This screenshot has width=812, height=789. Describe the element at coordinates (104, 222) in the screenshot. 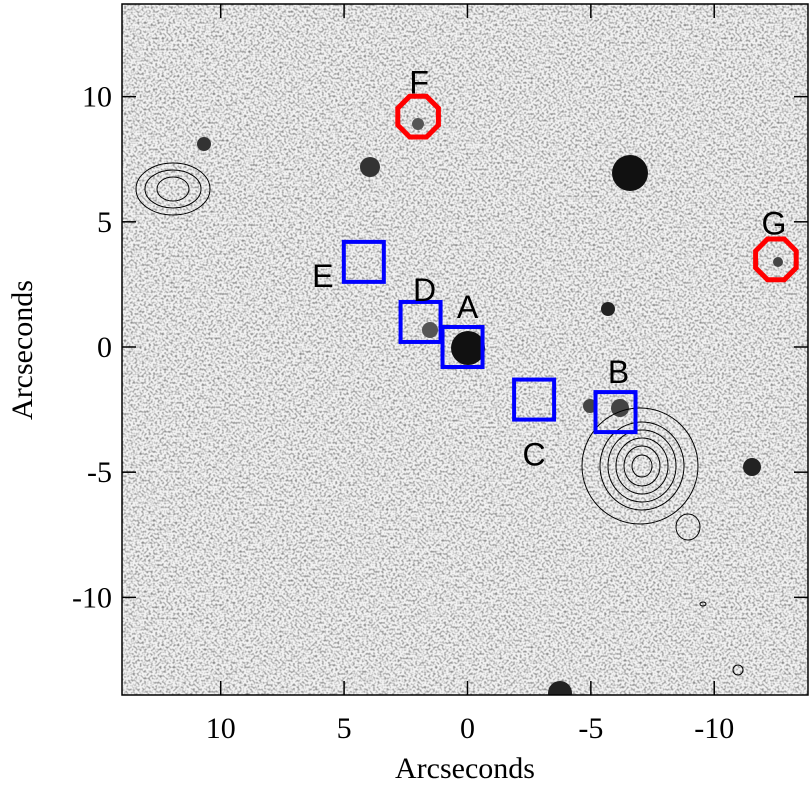

I see `y-tick-label: 5` at that location.